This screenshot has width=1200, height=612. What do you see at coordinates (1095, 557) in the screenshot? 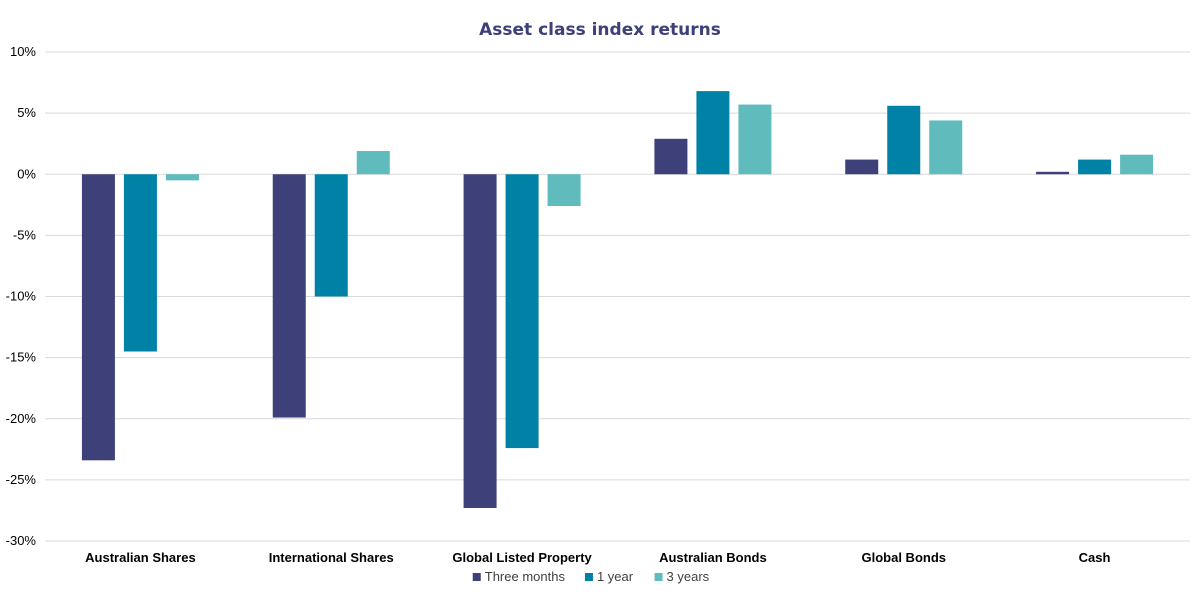
I see `x-tick-label: Cash` at bounding box center [1095, 557].